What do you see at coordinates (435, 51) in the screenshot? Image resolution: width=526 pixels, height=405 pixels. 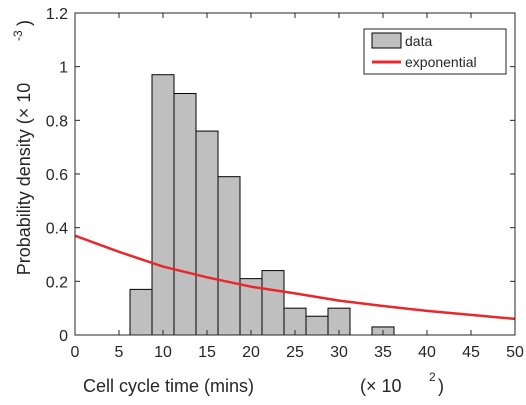 I see `legend: data exponential` at bounding box center [435, 51].